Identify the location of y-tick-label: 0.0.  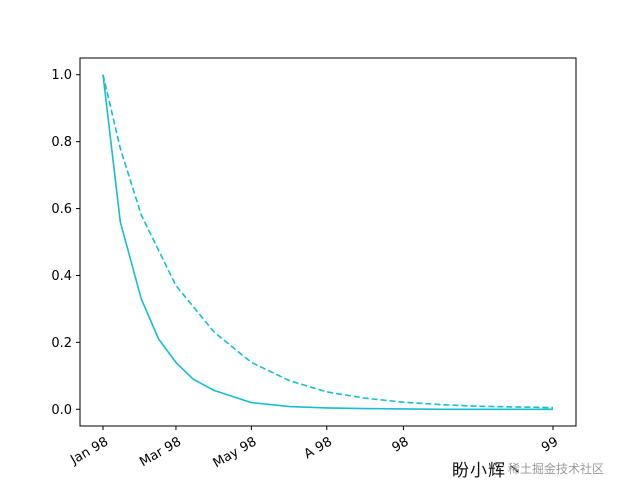
(61, 410).